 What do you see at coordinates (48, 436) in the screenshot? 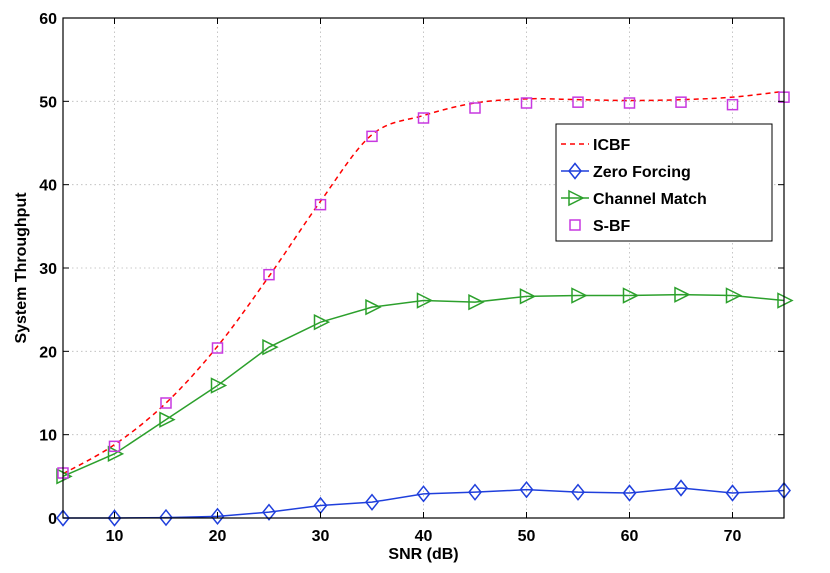
I see `y-tick-label: 10` at bounding box center [48, 436].